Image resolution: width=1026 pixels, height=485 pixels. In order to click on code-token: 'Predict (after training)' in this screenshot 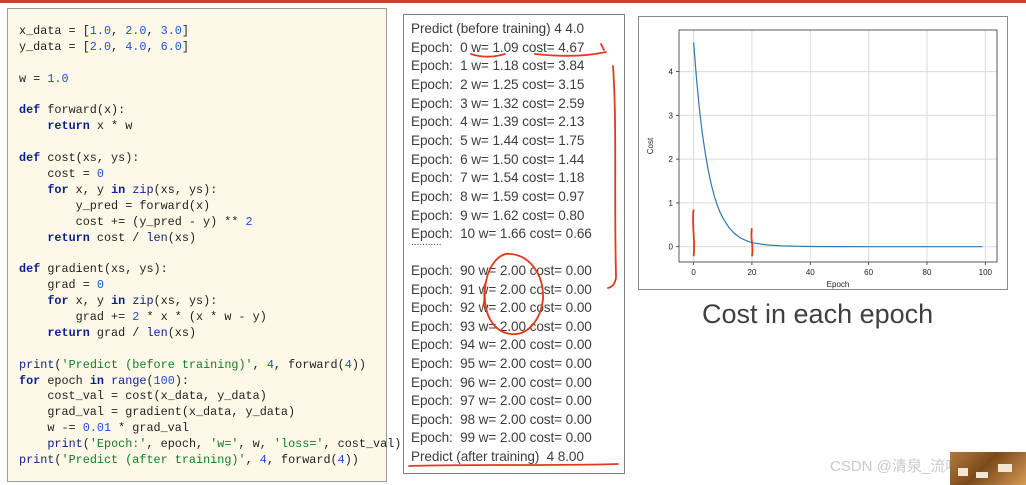, I will do `click(153, 460)`.